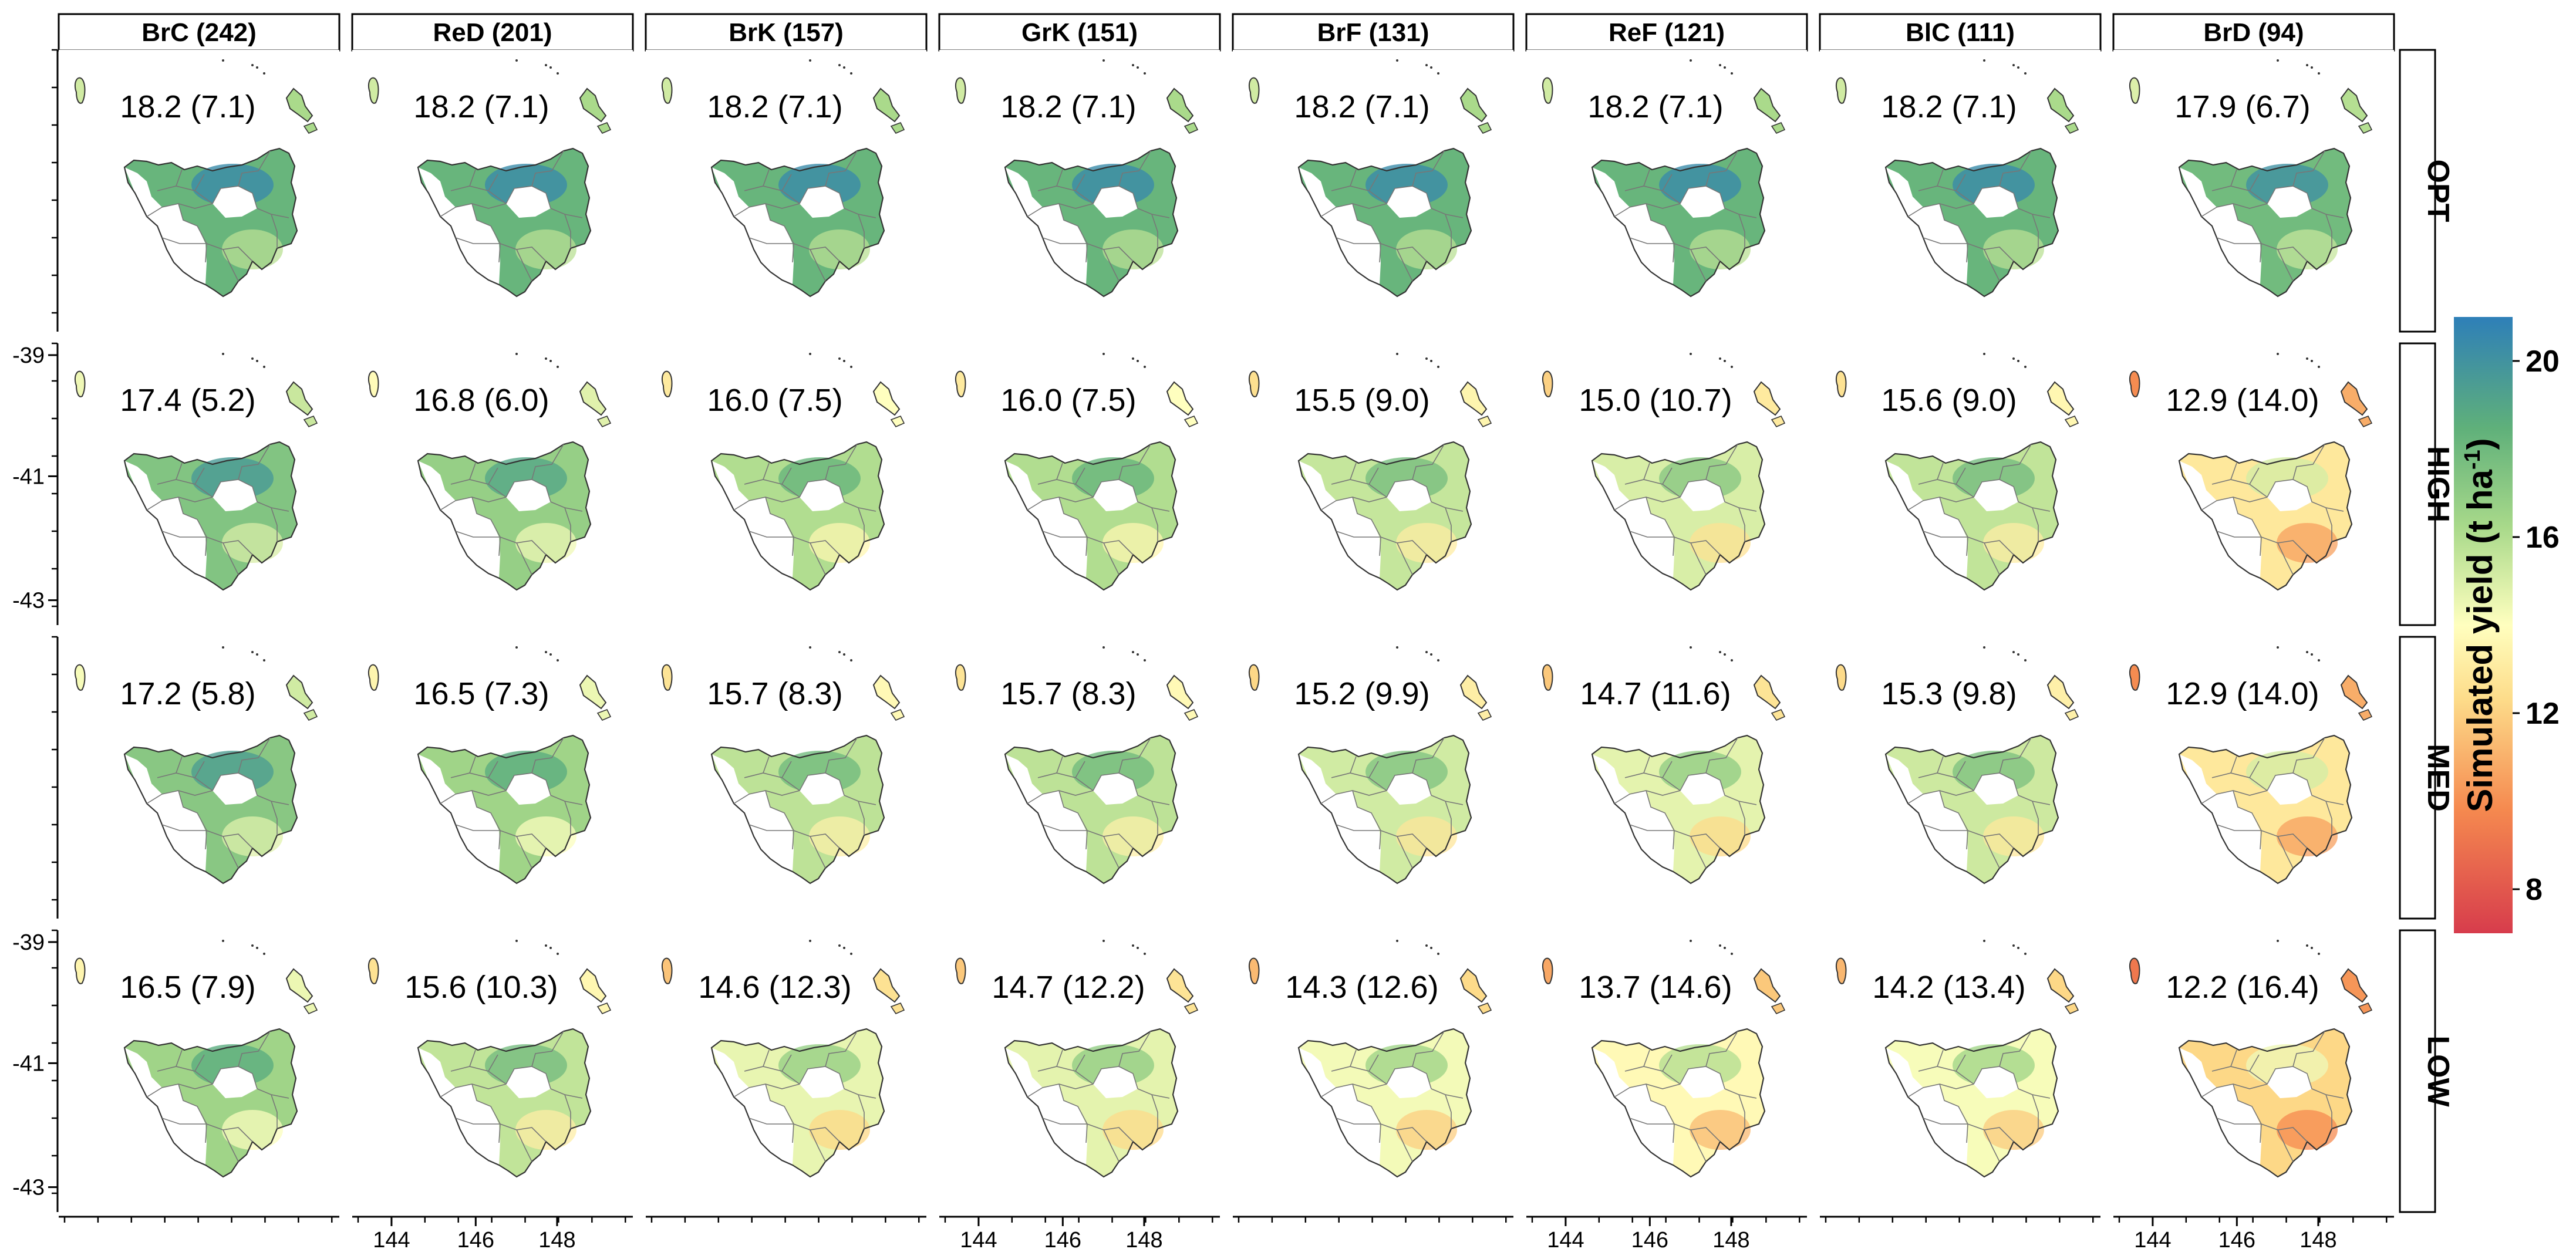  What do you see at coordinates (2152, 1240) in the screenshot?
I see `x-tick-label: 144` at bounding box center [2152, 1240].